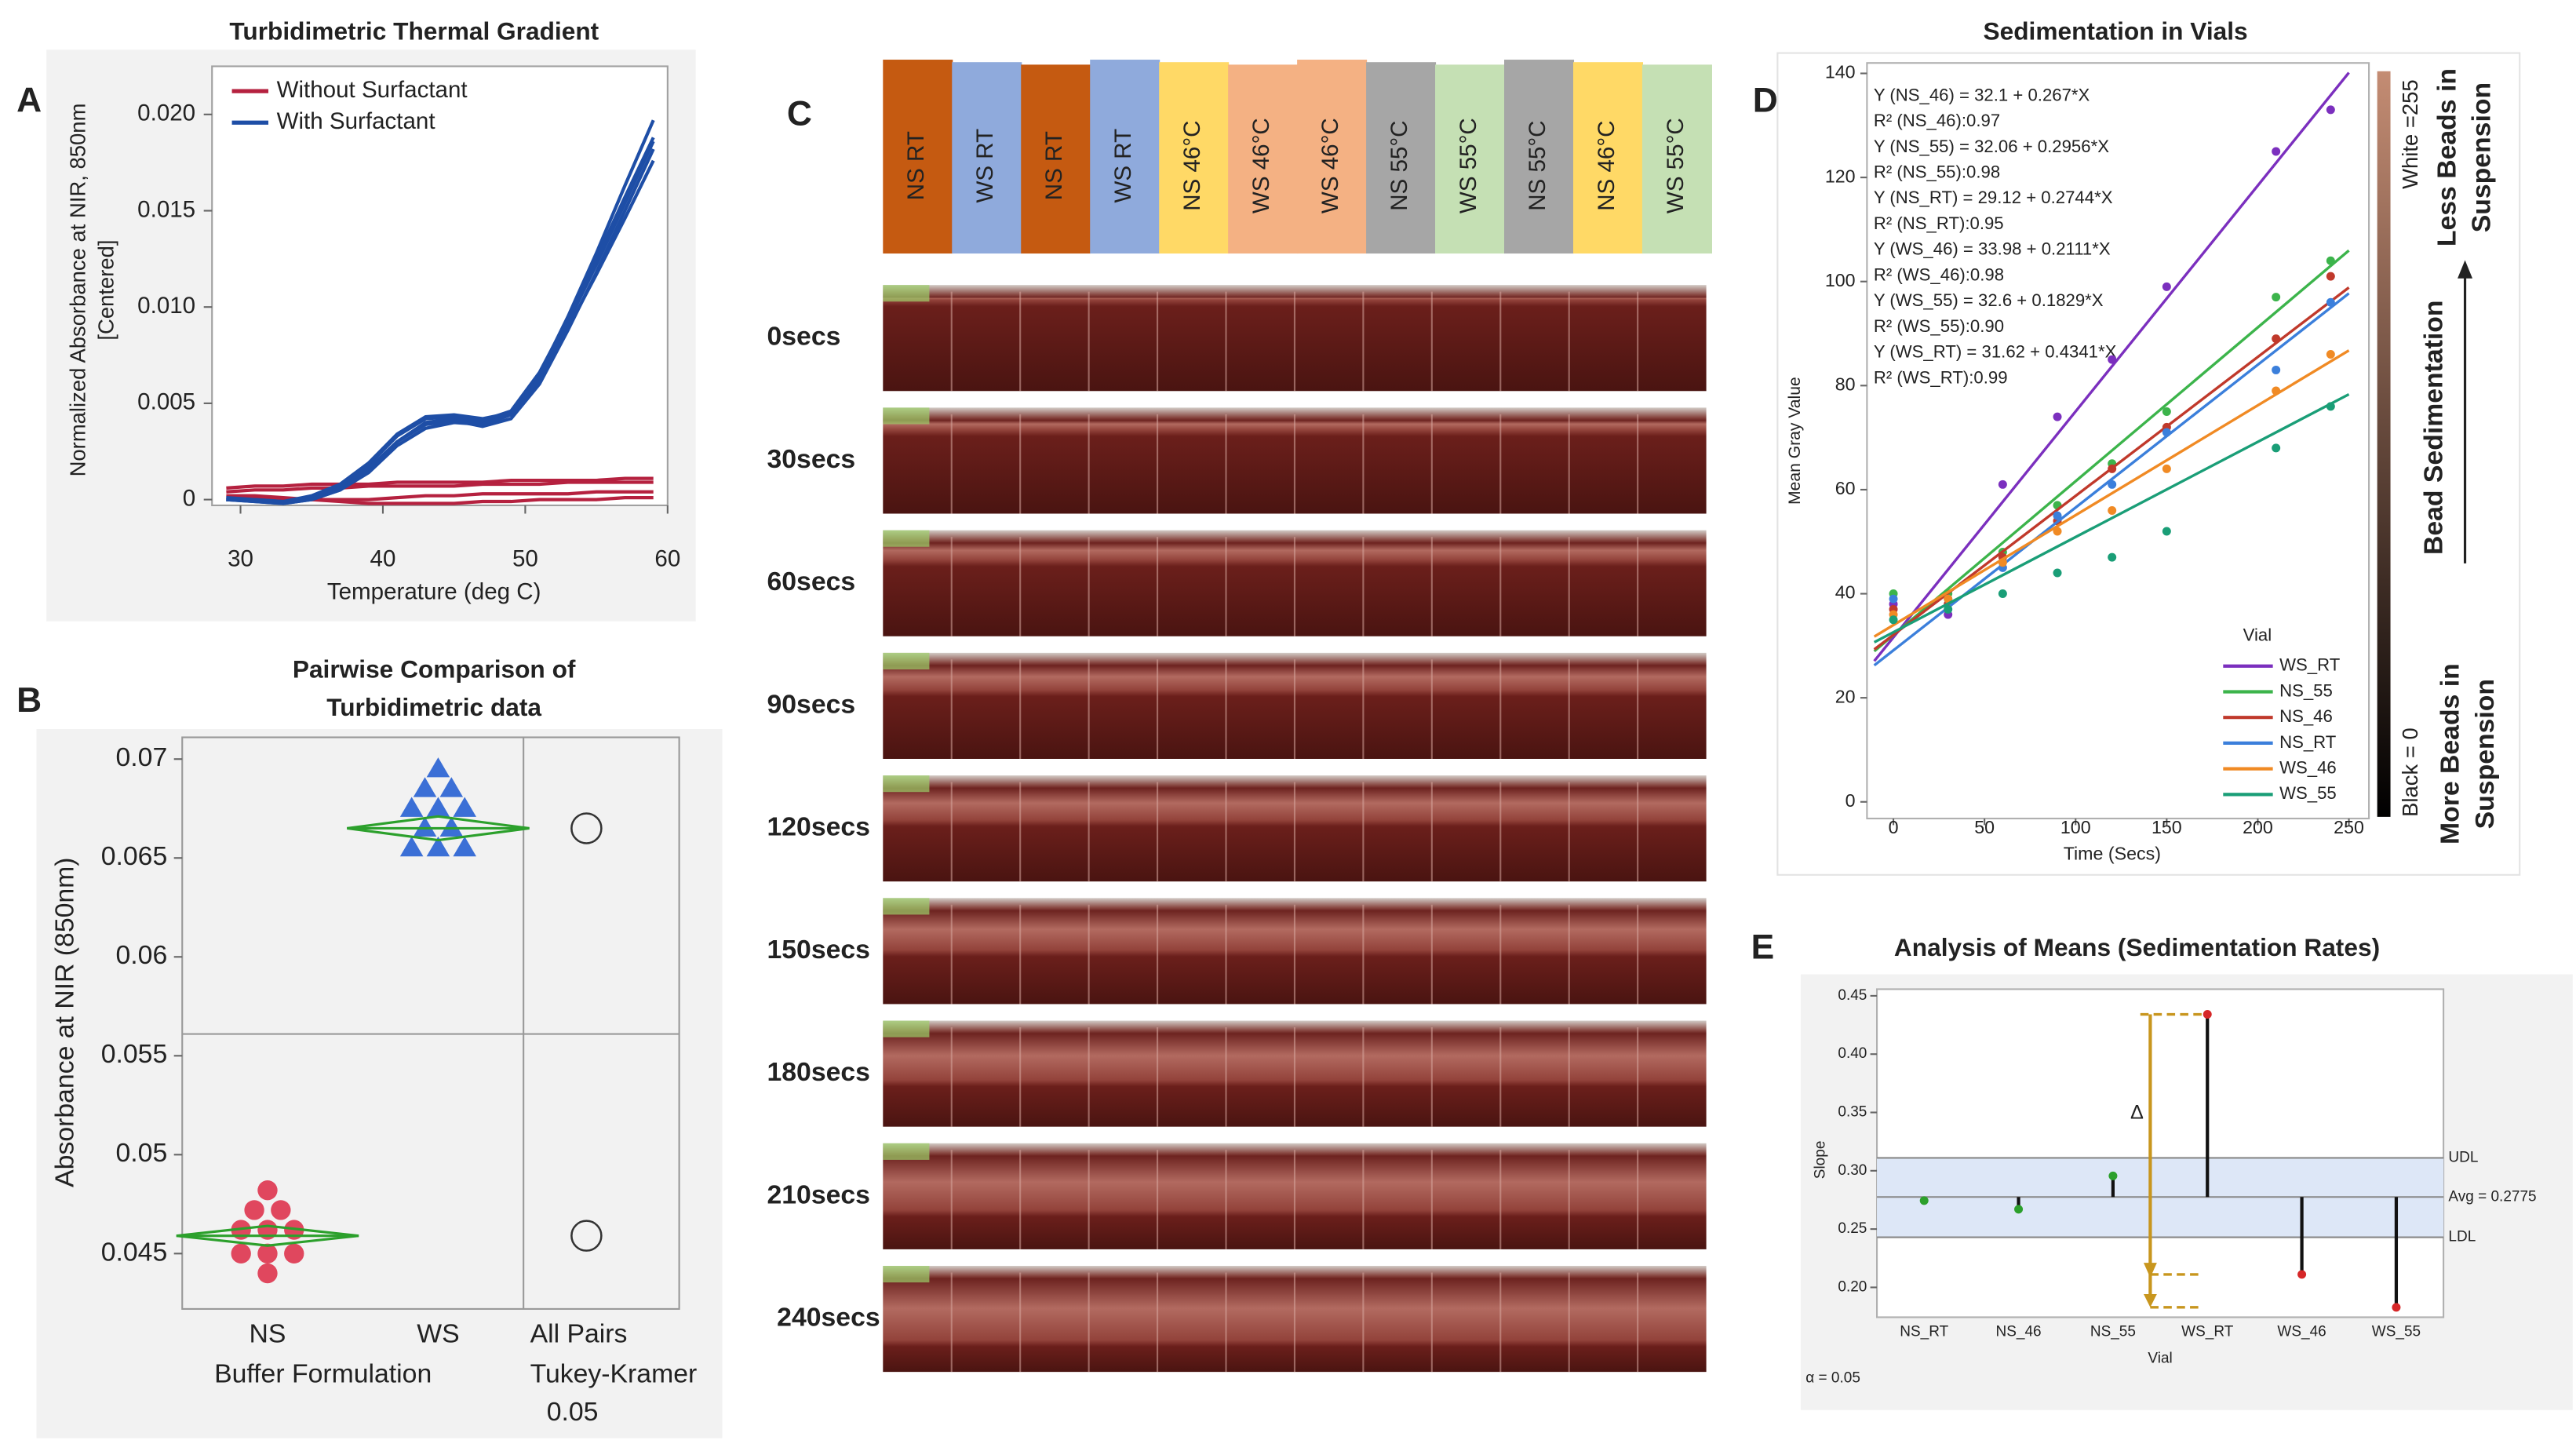 This screenshot has height=1444, width=2576. What do you see at coordinates (1851, 800) in the screenshot?
I see `y-tick-label: 0` at bounding box center [1851, 800].